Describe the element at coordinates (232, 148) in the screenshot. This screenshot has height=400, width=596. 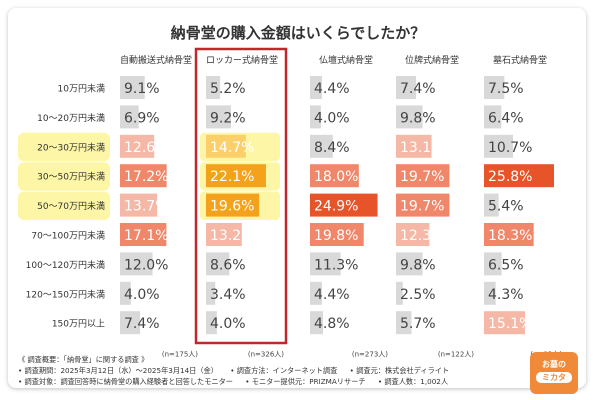
I see `value-label: 14.7%` at that location.